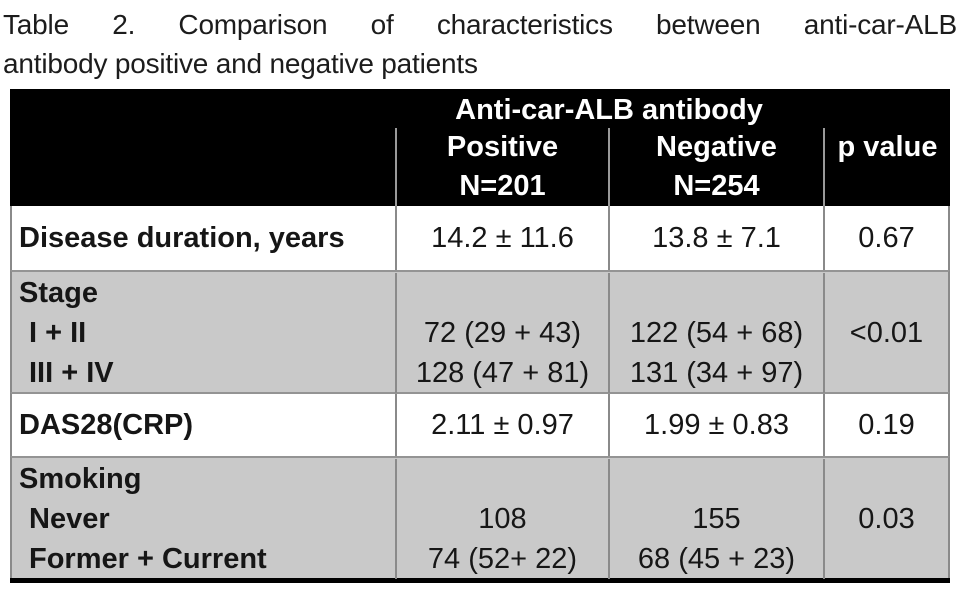  What do you see at coordinates (502, 373) in the screenshot?
I see `value-text: 128 (47 + 81)` at bounding box center [502, 373].